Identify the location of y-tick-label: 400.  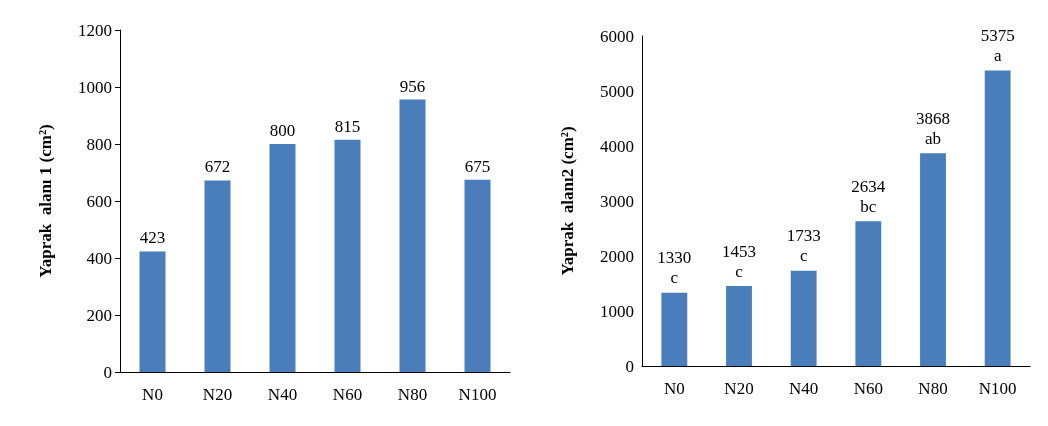
(99, 258).